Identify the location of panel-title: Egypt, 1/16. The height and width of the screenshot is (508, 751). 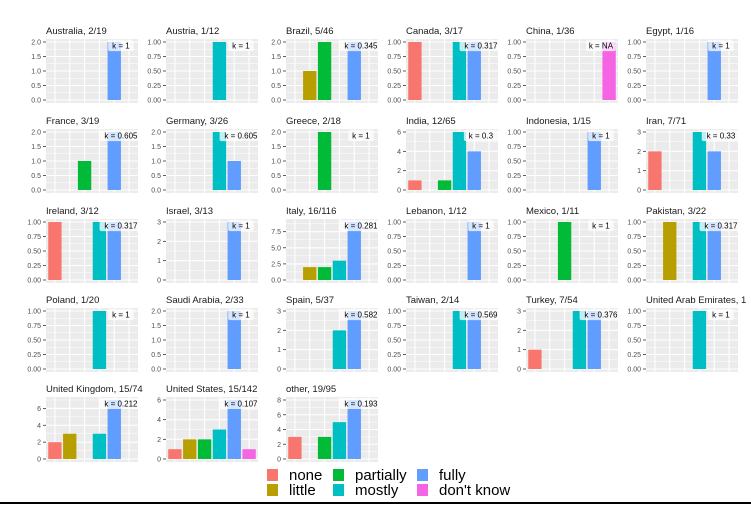
(670, 31).